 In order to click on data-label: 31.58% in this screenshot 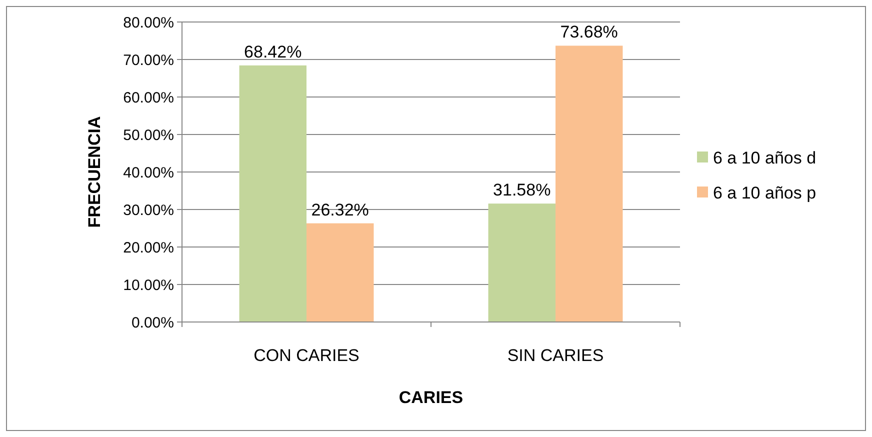, I will do `click(522, 190)`.